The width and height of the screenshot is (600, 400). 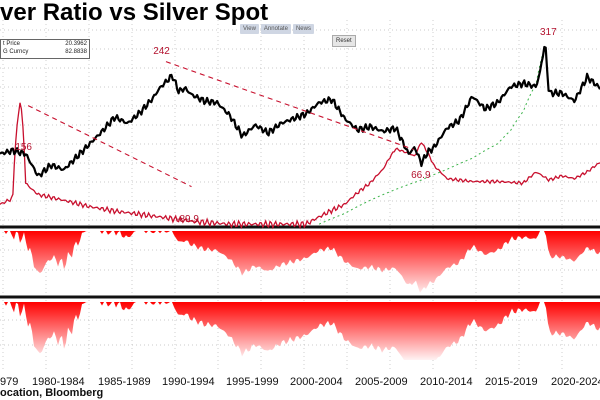 What do you see at coordinates (45, 44) in the screenshot?
I see `legend-row-price: t Price 20.3962` at bounding box center [45, 44].